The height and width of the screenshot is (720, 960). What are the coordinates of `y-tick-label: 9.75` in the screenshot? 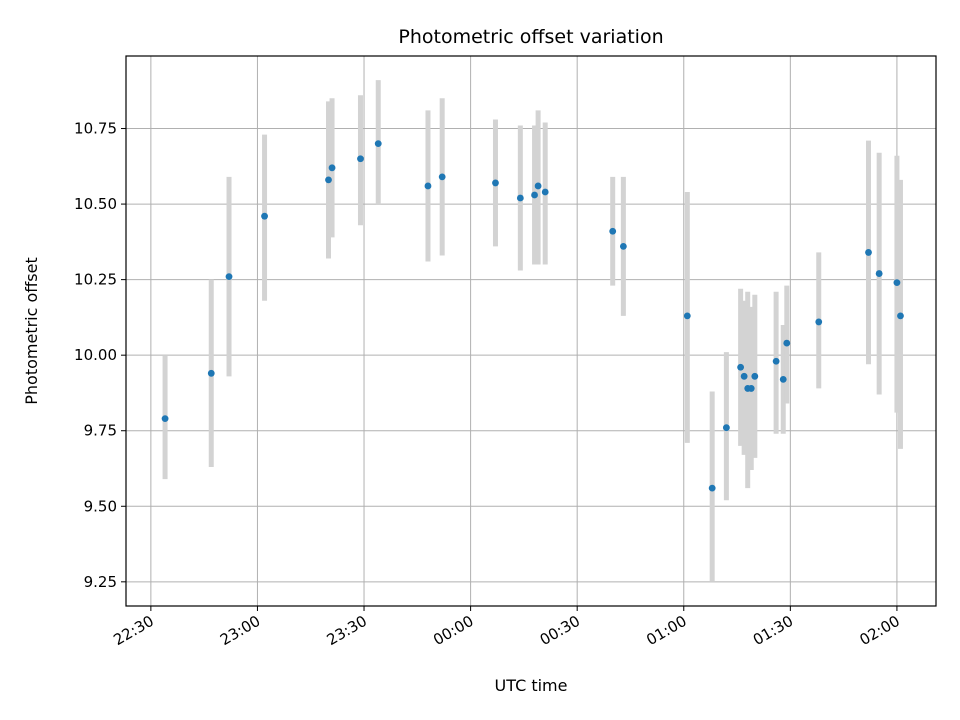 It's located at (100, 431).